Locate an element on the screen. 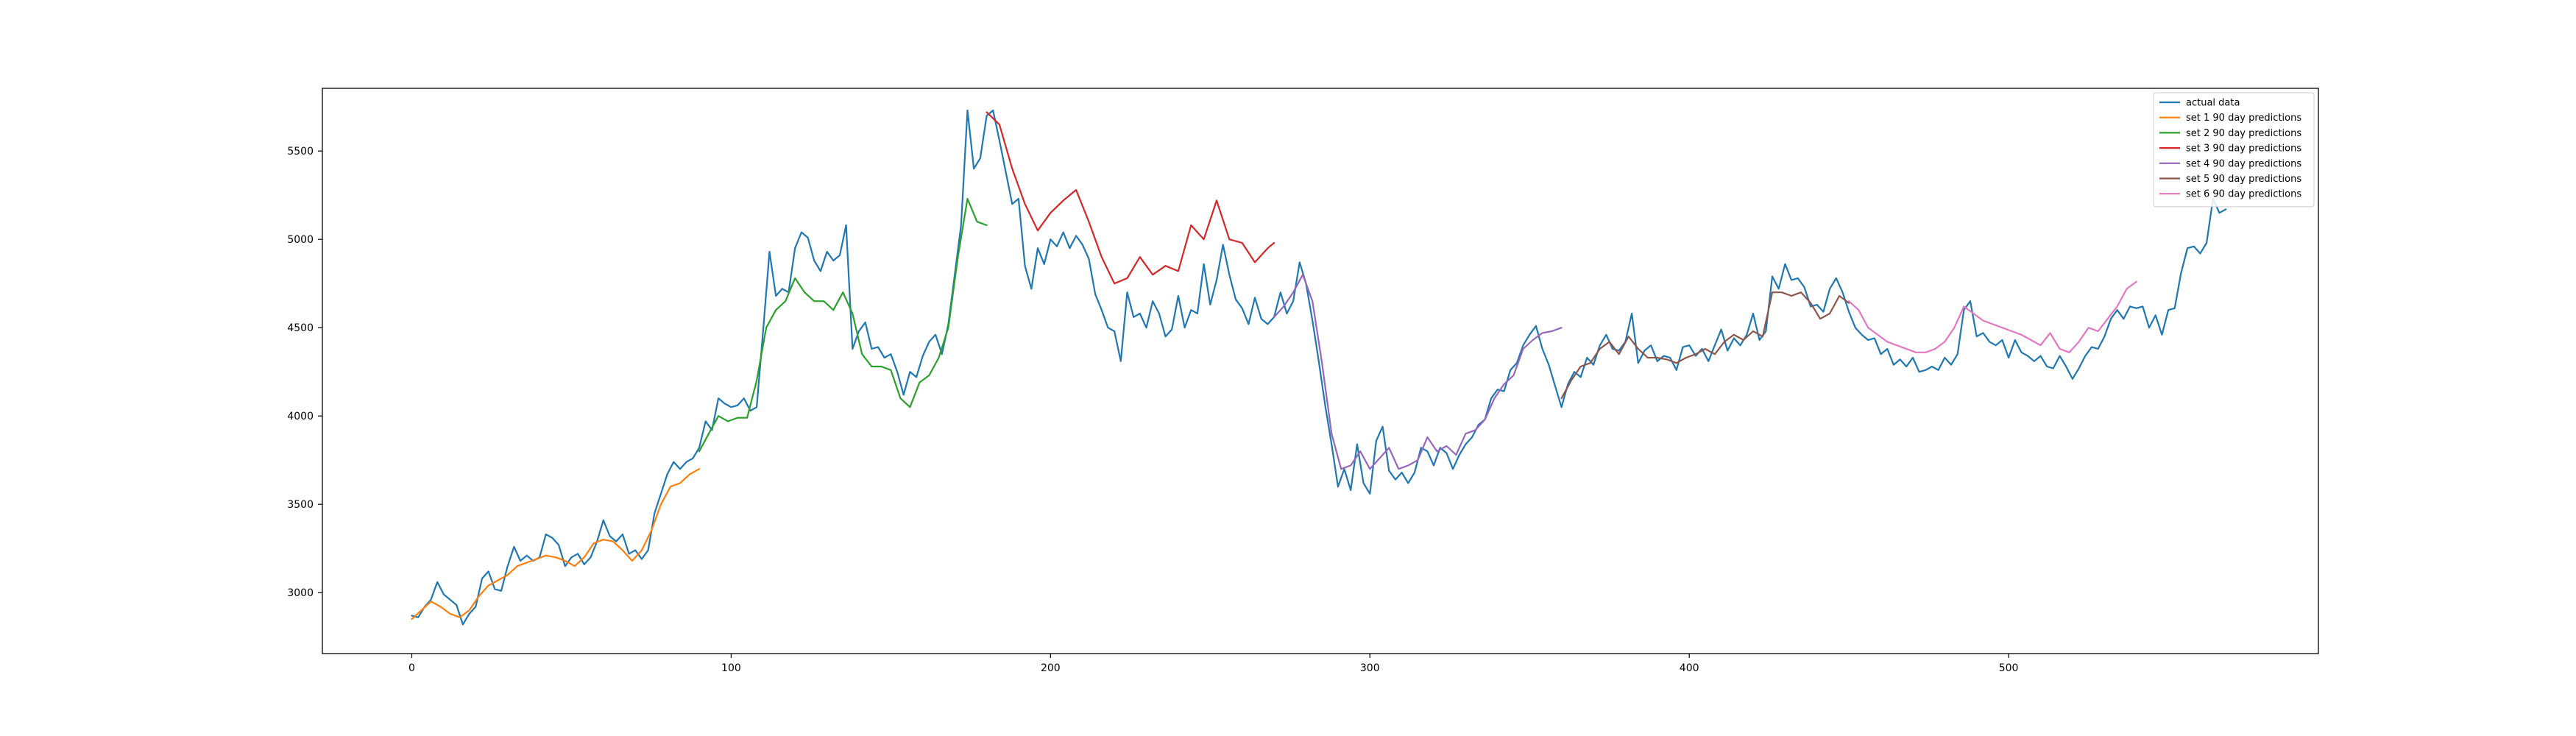 The height and width of the screenshot is (736, 2576). y-tick-label-3000: 3000 is located at coordinates (300, 593).